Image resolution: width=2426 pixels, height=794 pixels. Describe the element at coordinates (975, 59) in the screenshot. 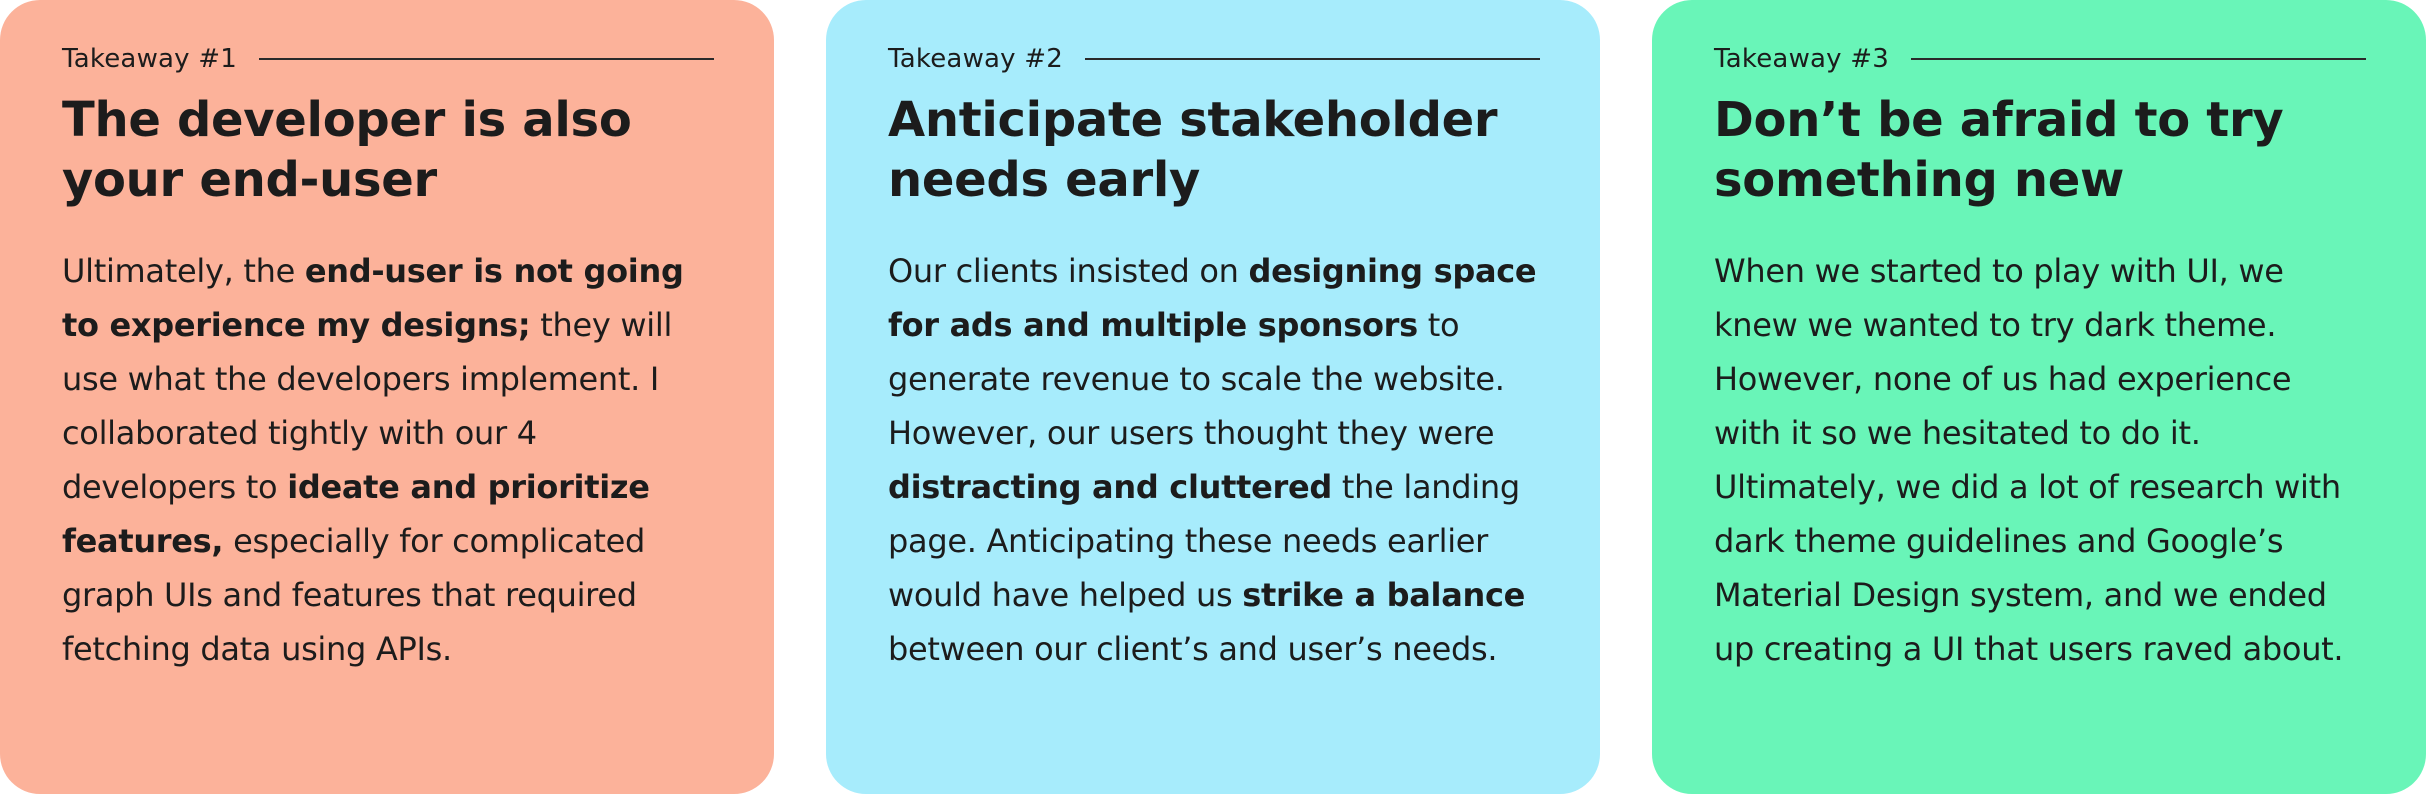

I see `takeaway-label: Takeaway #2` at that location.